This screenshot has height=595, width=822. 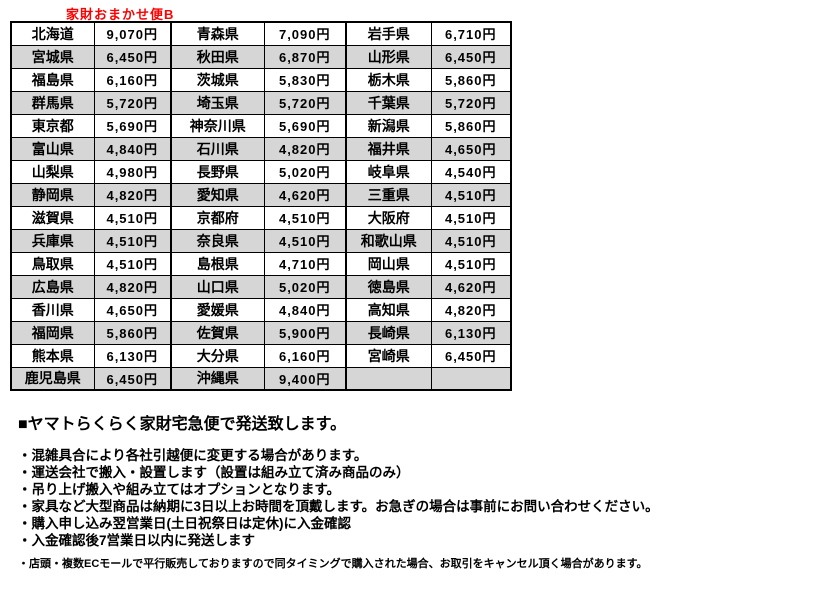 I want to click on prefecture-cell: 山梨県, so click(x=52, y=171).